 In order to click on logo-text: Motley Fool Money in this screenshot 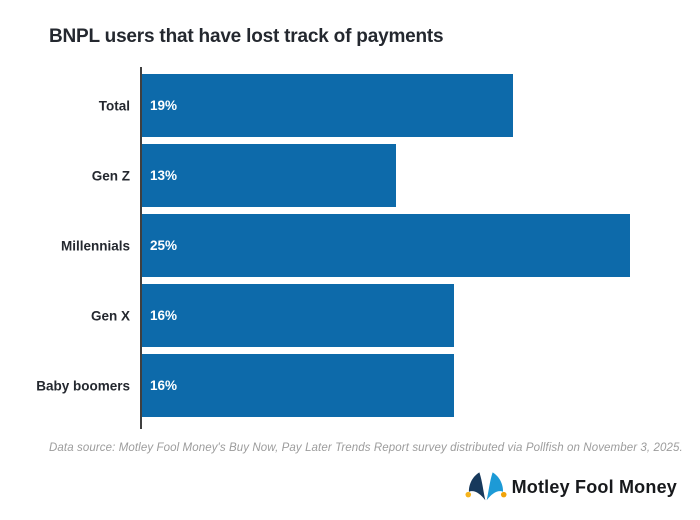, I will do `click(594, 486)`.